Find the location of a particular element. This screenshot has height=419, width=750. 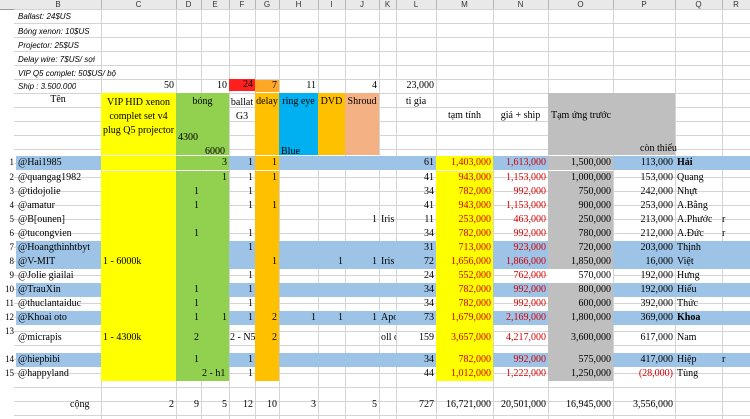

column-header-I: I is located at coordinates (332, 4).